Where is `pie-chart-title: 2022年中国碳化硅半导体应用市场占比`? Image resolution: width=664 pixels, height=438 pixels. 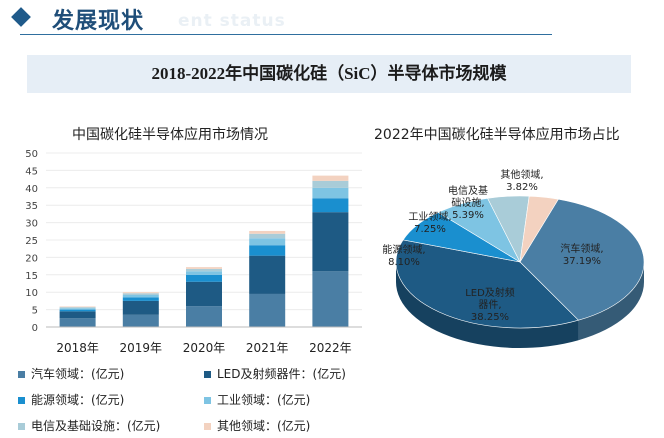
pie-chart-title: 2022年中国碳化硅半导体应用市场占比 is located at coordinates (497, 135).